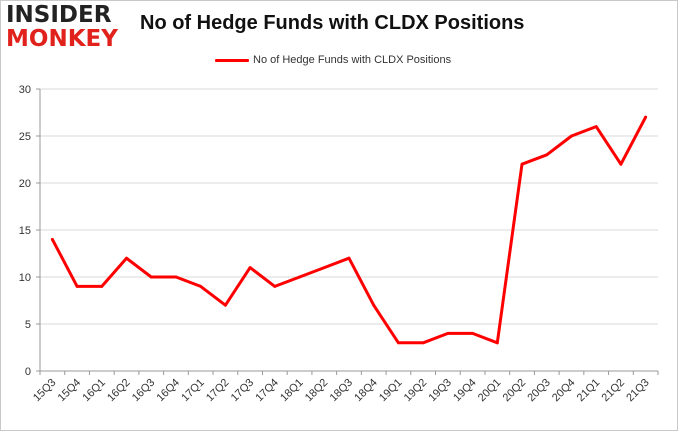  I want to click on data-point-21Q1, so click(596, 126).